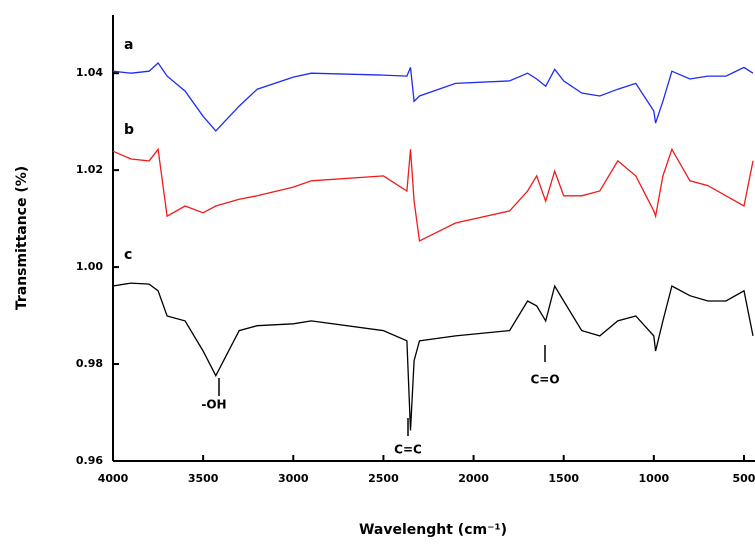 The image size is (755, 549). I want to click on y-tick-label: 1.00, so click(89, 266).